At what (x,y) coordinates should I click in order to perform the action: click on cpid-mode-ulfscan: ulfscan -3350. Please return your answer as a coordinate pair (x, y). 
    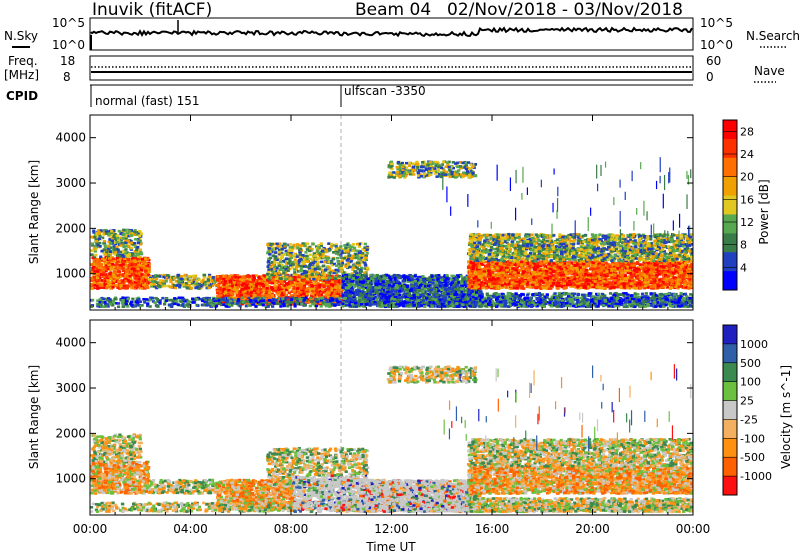
    Looking at the image, I should click on (385, 91).